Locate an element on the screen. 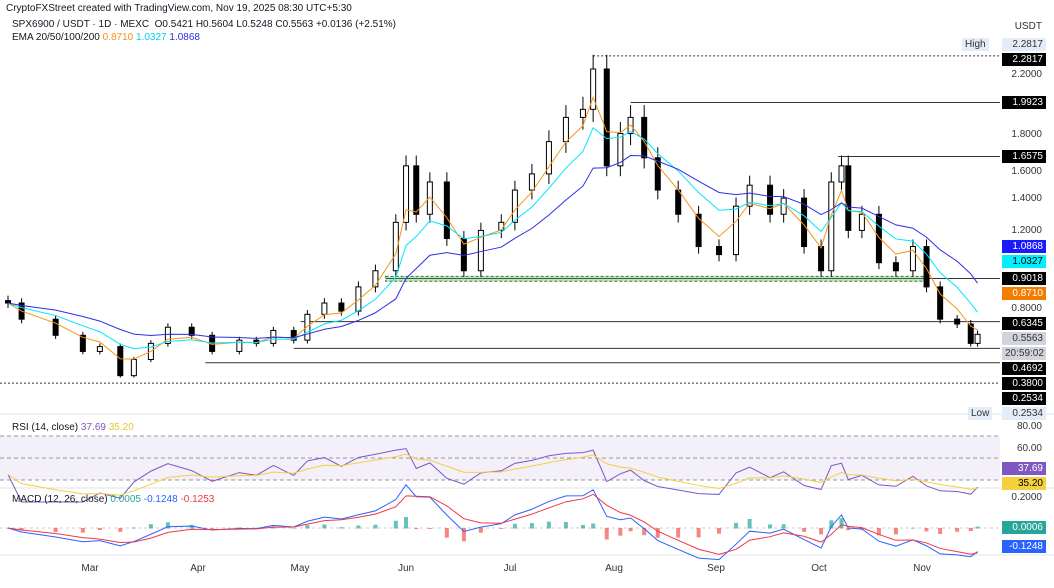 This screenshot has height=588, width=1054. x-tick: Oct is located at coordinates (819, 568).